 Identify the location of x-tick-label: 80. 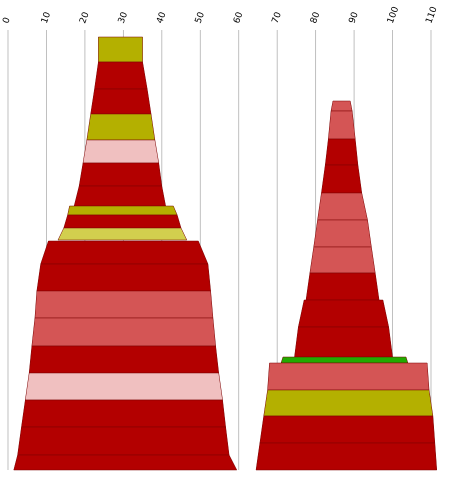
(315, 18).